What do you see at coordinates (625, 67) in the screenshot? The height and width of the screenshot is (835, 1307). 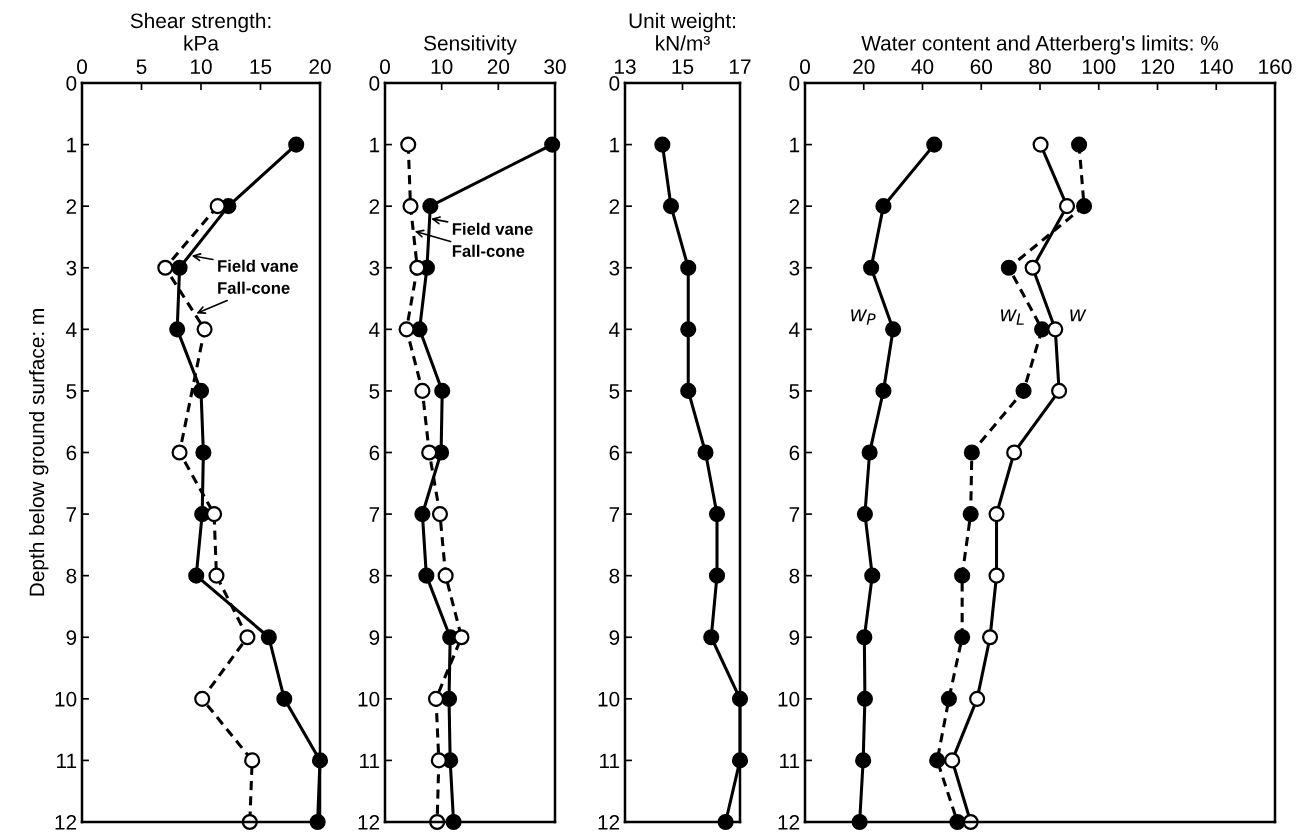 I see `x-tick-label: 13` at bounding box center [625, 67].